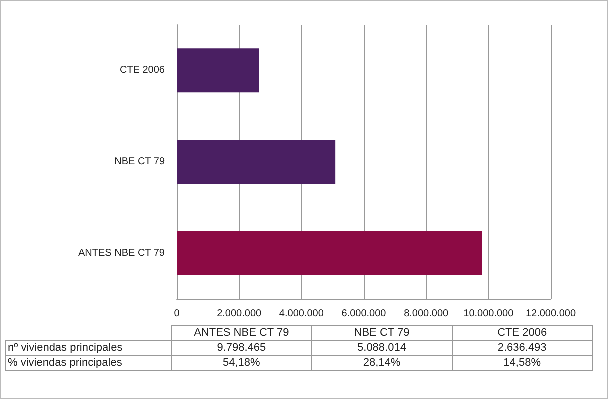  What do you see at coordinates (523, 333) in the screenshot?
I see `category-label: CTE 2006` at bounding box center [523, 333].